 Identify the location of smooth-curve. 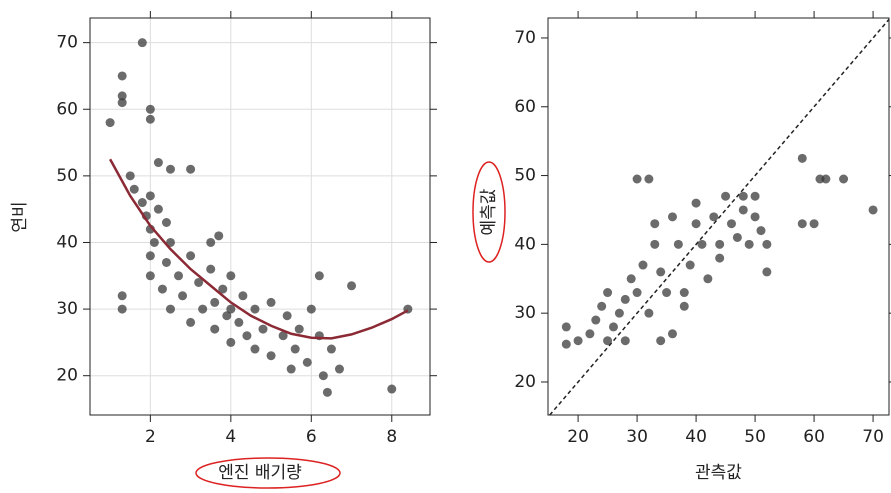
(259, 249).